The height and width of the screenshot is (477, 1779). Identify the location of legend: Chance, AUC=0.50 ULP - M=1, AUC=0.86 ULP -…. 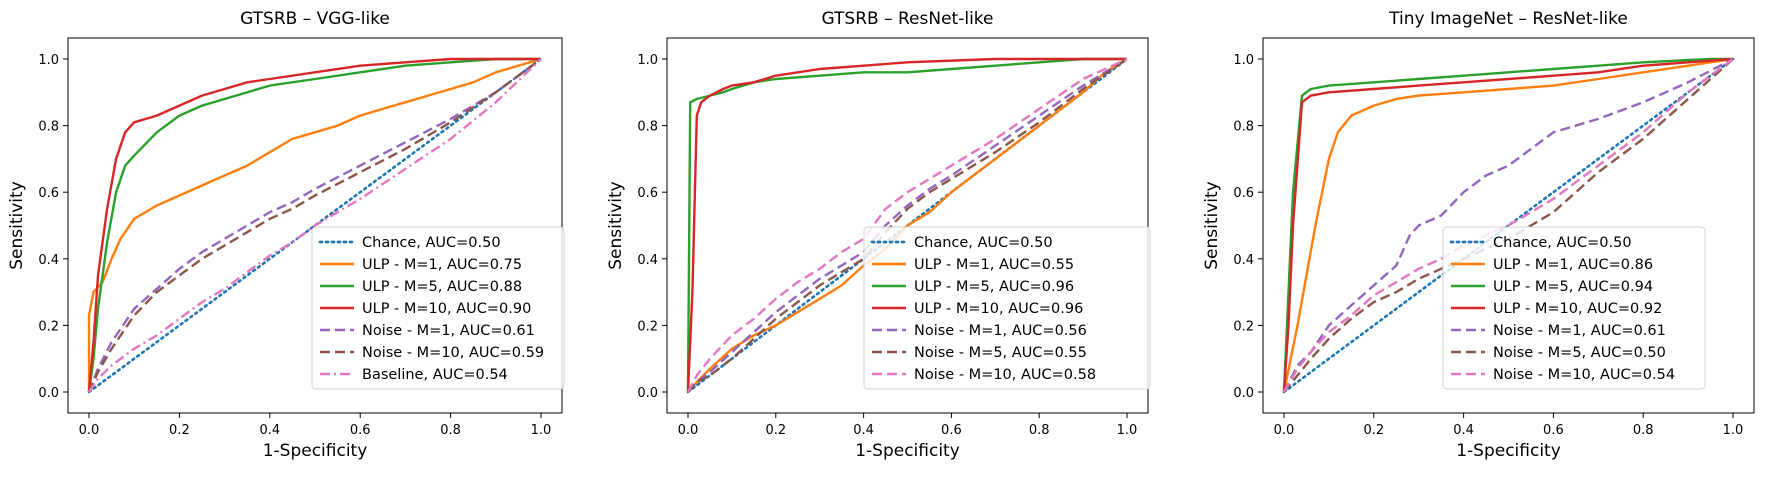
(1574, 308).